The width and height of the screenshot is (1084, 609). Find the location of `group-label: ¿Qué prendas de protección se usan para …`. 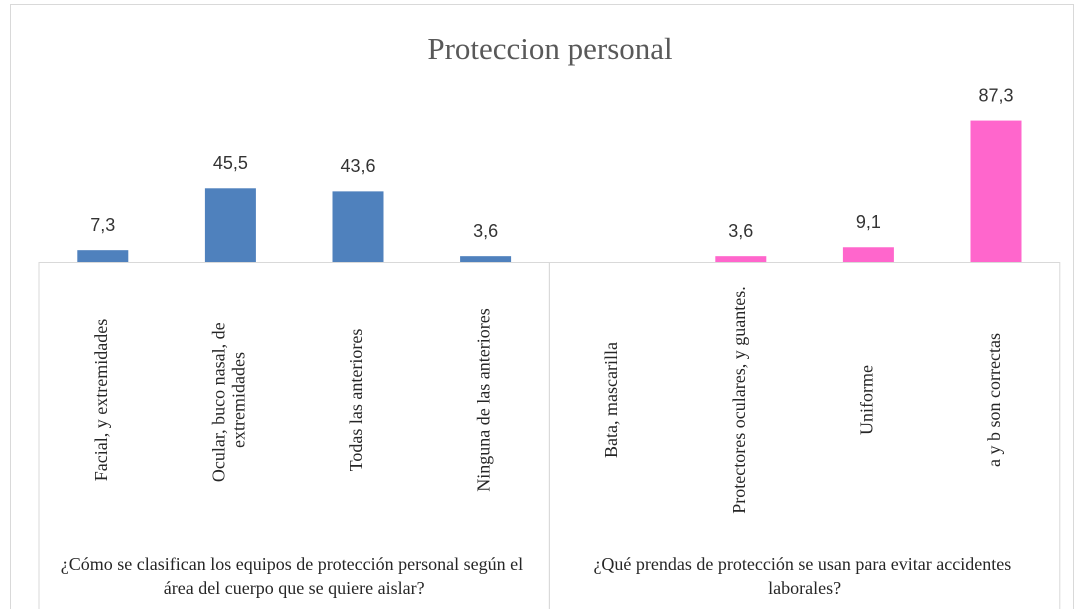

group-label: ¿Qué prendas de protección se usan para … is located at coordinates (804, 576).